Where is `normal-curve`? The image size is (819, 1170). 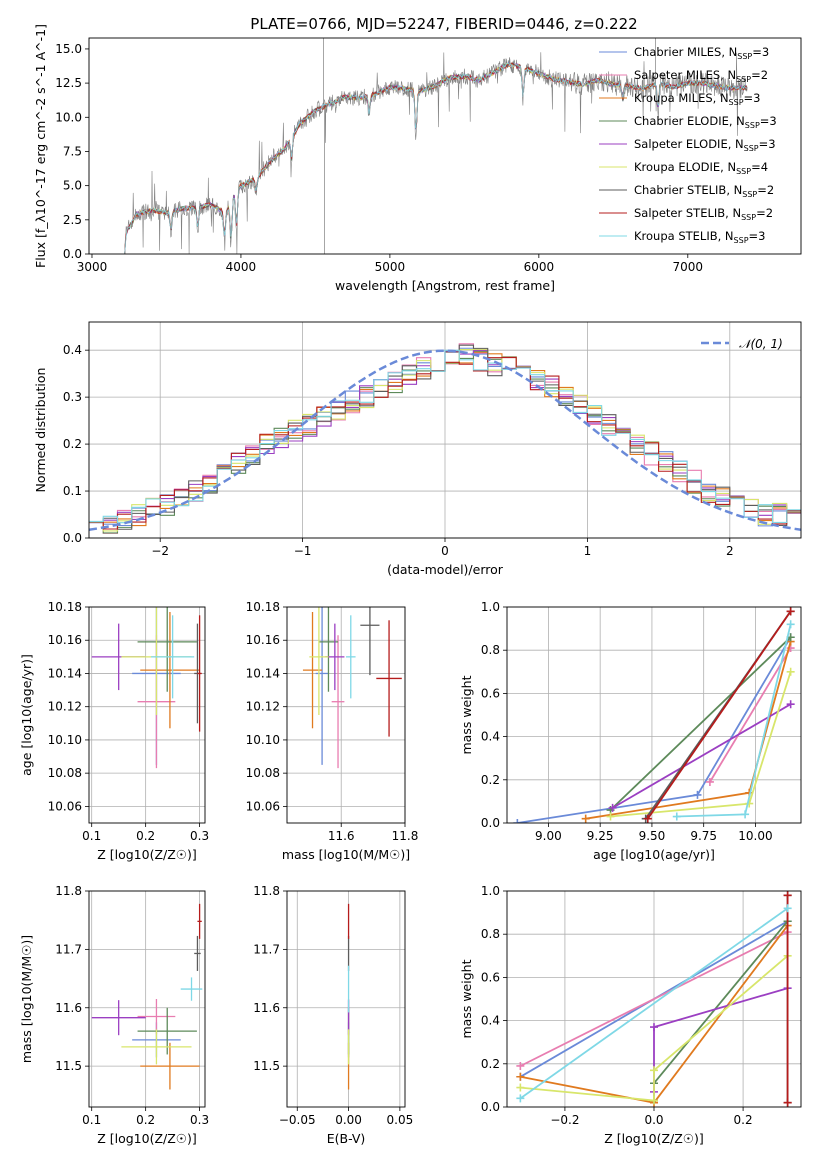 normal-curve is located at coordinates (445, 440).